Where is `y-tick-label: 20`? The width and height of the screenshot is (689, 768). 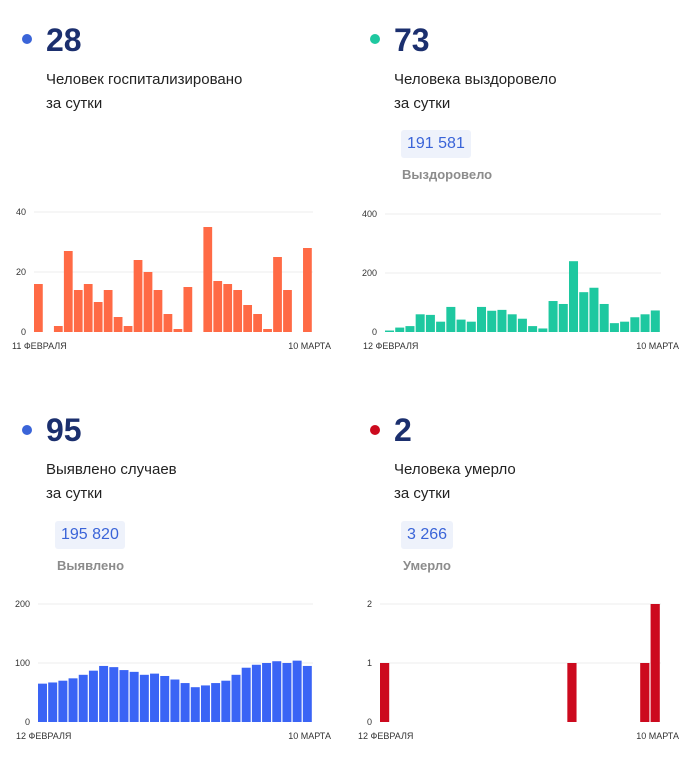
y-tick-label: 20 is located at coordinates (21, 272).